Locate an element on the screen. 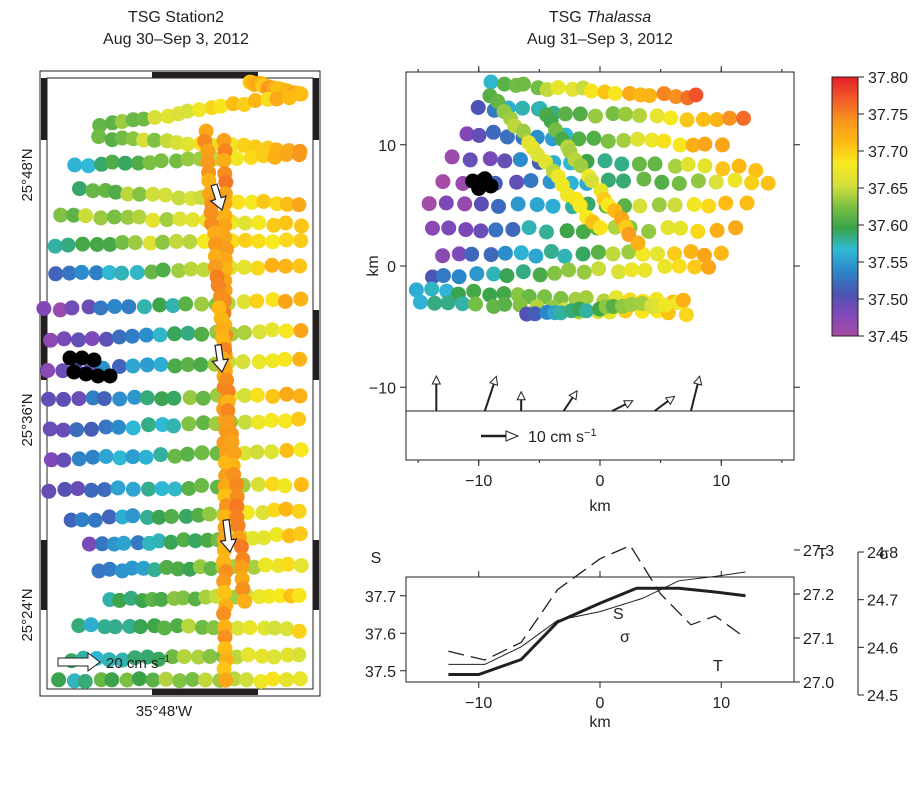 The width and height of the screenshot is (922, 803). colorbar-tick-label: 37.45 is located at coordinates (888, 337).